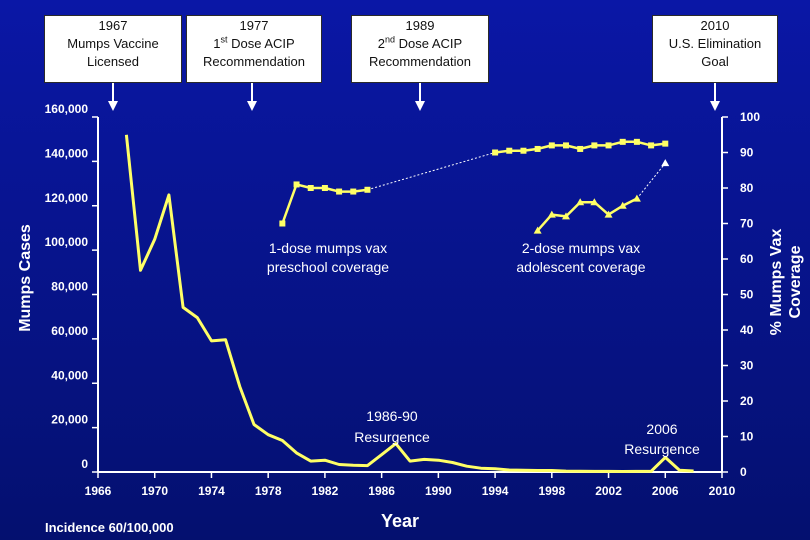  I want to click on annotation-preschool-line1: 1-dose mumps vax, so click(328, 248).